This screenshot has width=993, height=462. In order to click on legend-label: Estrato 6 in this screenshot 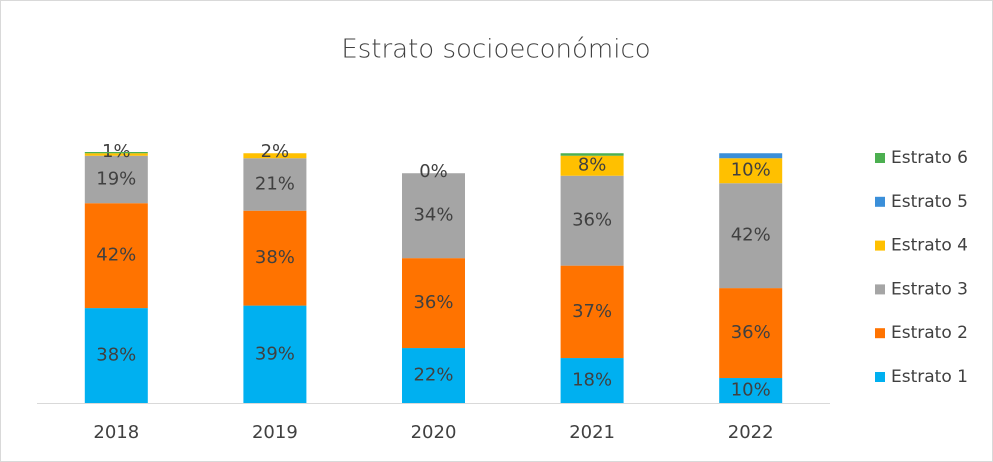, I will do `click(929, 158)`.